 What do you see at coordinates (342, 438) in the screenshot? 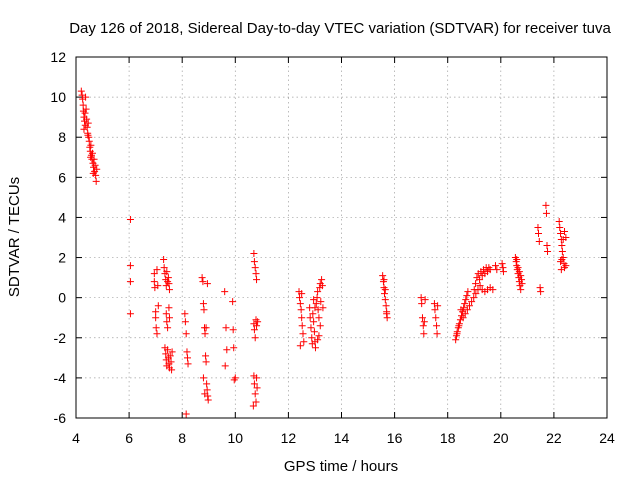
I see `x-tick-label: 14` at bounding box center [342, 438].